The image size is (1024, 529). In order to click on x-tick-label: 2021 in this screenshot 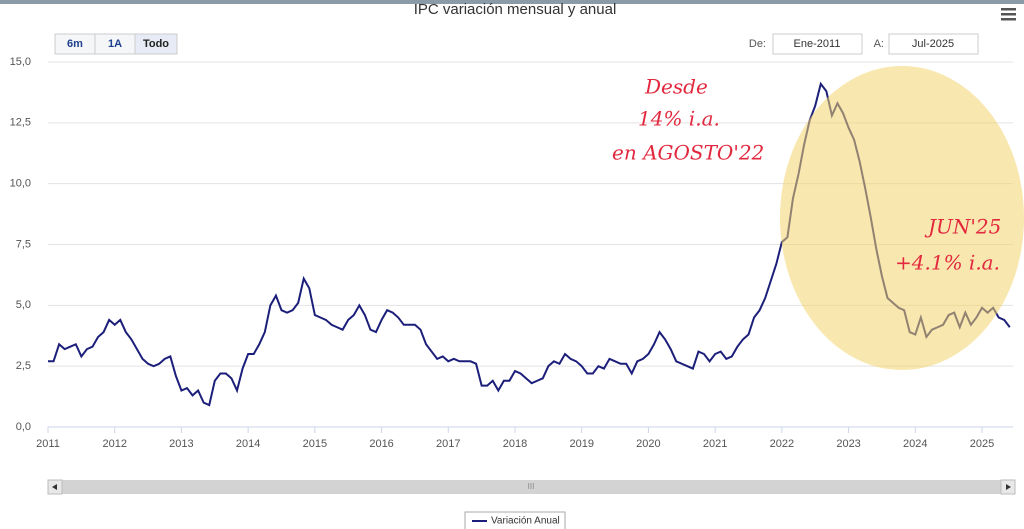, I will do `click(715, 444)`.